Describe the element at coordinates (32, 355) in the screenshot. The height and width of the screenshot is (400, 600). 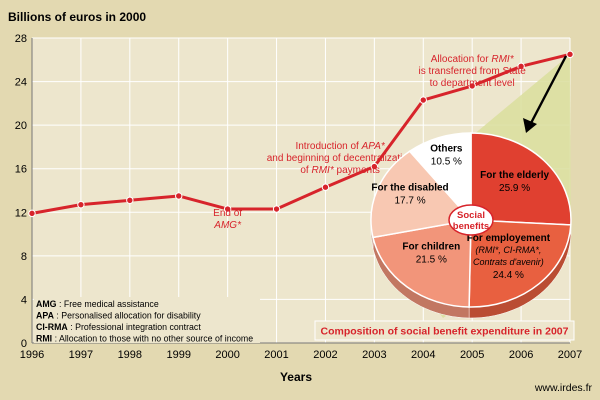
I see `x-tick-label: 1996` at that location.